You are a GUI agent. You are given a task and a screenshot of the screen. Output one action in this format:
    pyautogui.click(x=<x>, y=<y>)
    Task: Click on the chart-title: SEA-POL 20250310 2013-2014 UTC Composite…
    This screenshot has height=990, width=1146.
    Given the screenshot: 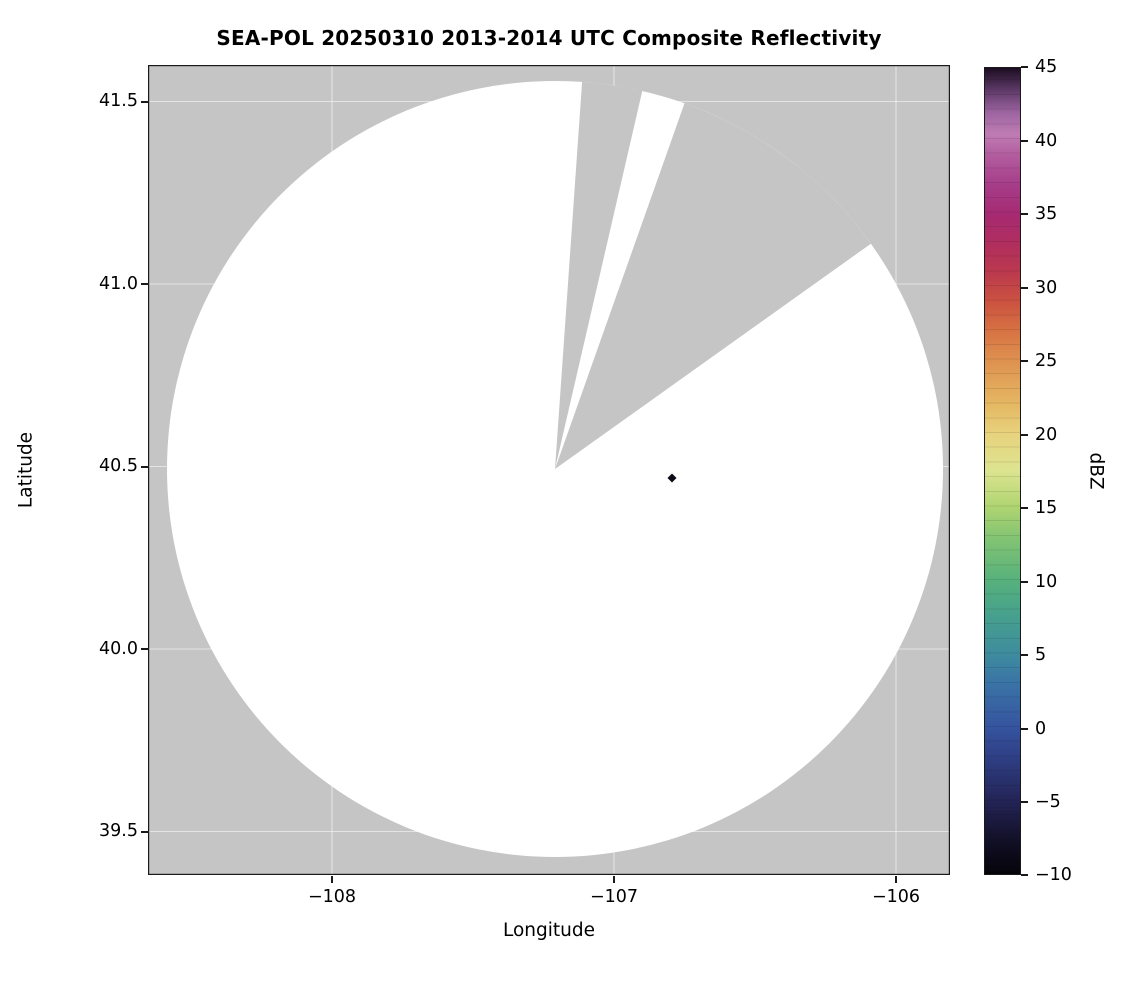 What is the action you would take?
    pyautogui.click(x=549, y=38)
    